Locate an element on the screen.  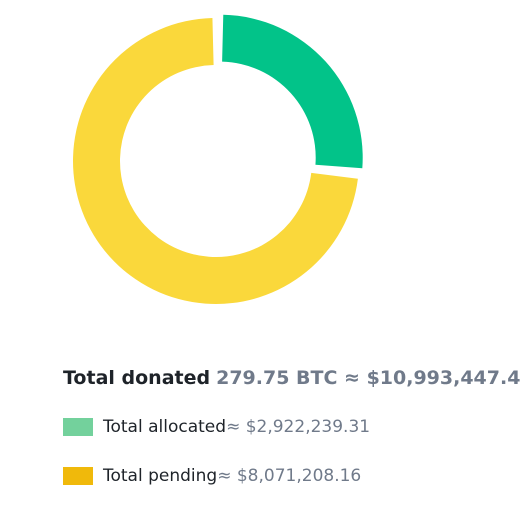
title: Total donated is located at coordinates (136, 378).